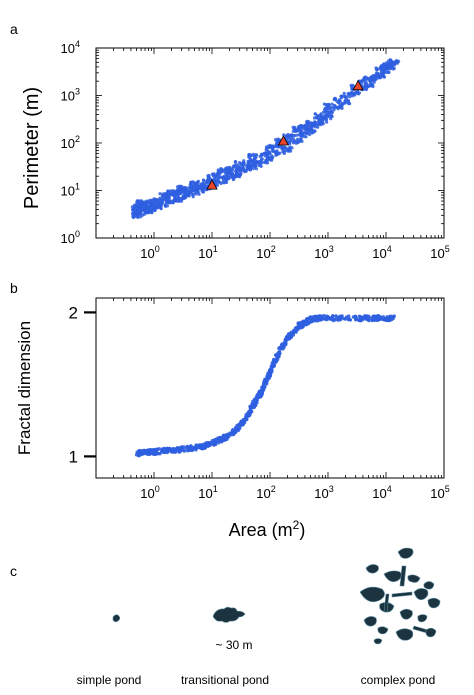 The height and width of the screenshot is (695, 474). What do you see at coordinates (14, 29) in the screenshot?
I see `panel-label-a: a` at bounding box center [14, 29].